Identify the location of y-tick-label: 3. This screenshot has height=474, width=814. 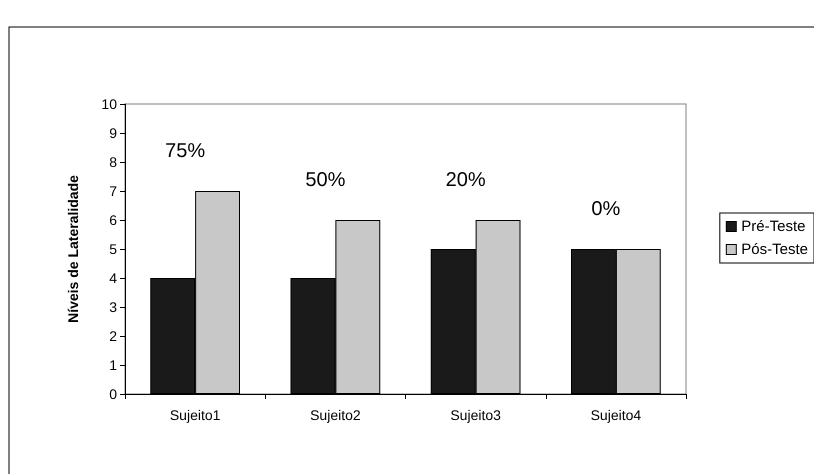
(113, 307).